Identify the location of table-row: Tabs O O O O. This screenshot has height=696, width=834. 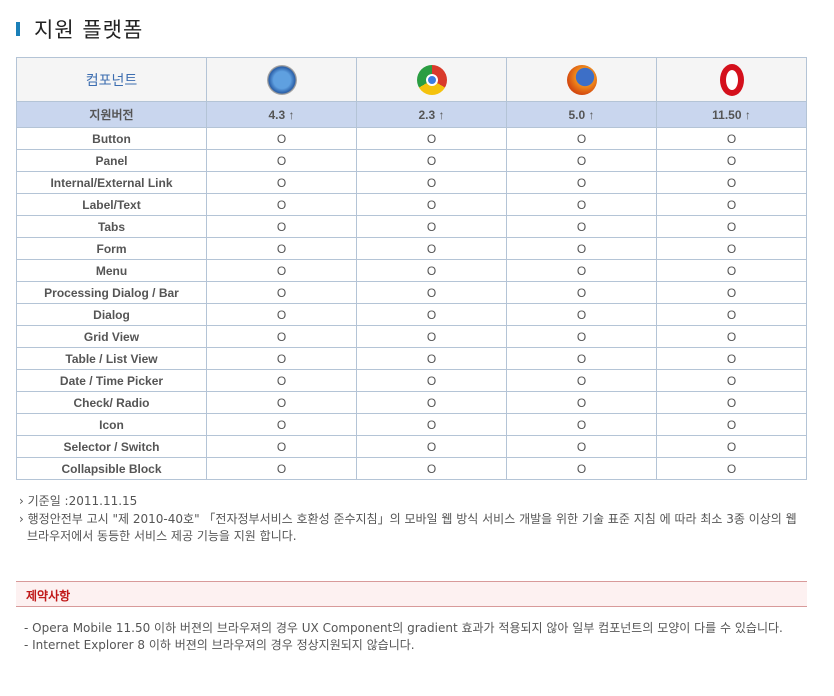
(411, 226).